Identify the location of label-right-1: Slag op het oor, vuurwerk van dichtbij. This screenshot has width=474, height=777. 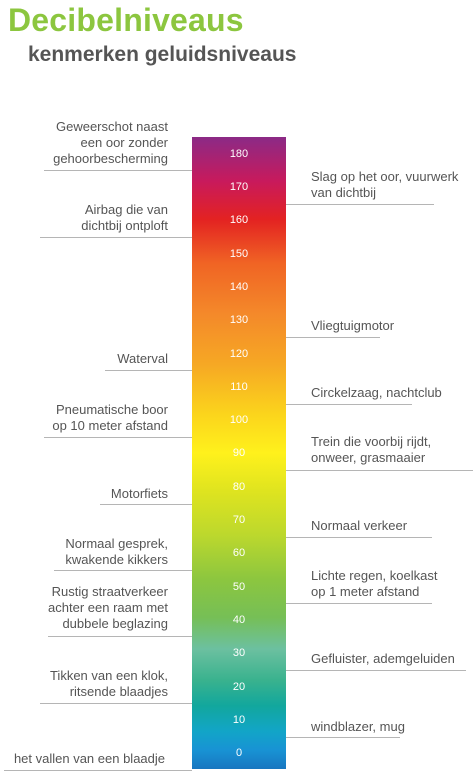
(385, 184).